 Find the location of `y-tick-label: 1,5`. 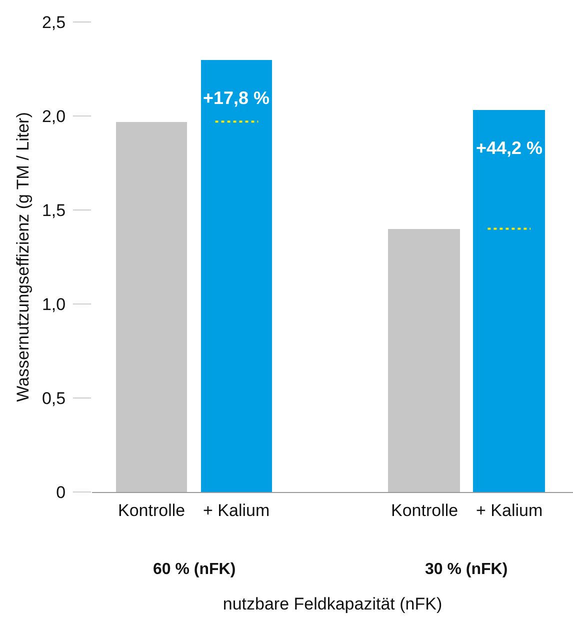

y-tick-label: 1,5 is located at coordinates (54, 210).